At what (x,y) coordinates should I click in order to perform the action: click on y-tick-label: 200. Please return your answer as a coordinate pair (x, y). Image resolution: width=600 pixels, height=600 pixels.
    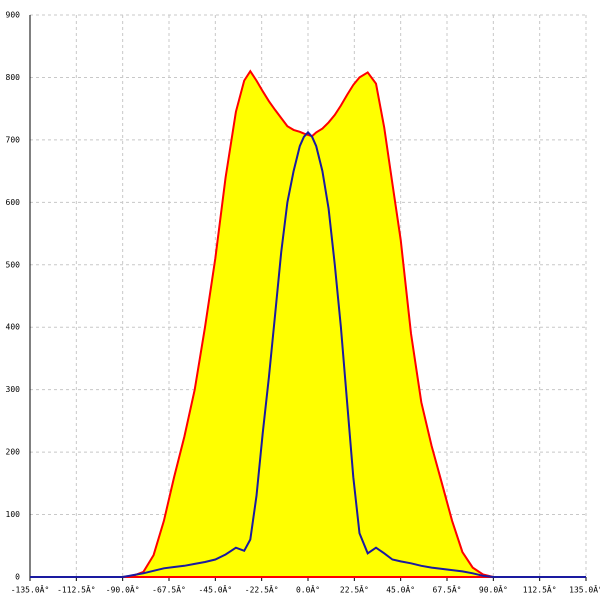
    Looking at the image, I should click on (13, 452).